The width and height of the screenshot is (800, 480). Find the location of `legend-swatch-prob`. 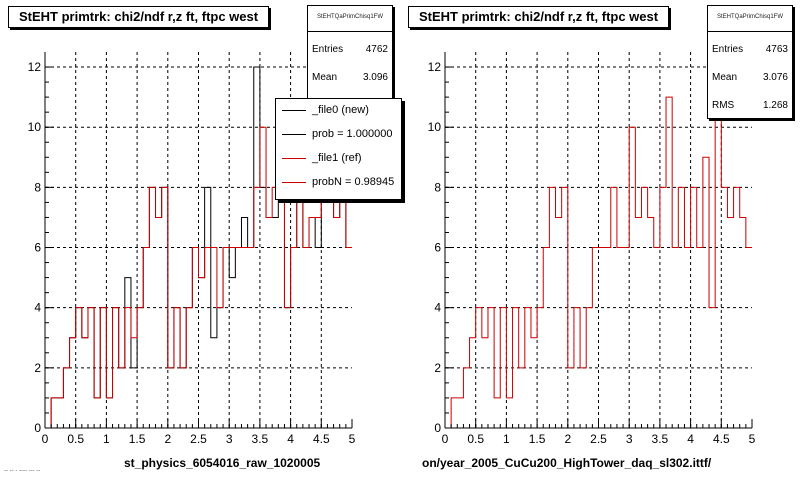

legend-swatch-prob is located at coordinates (294, 134).